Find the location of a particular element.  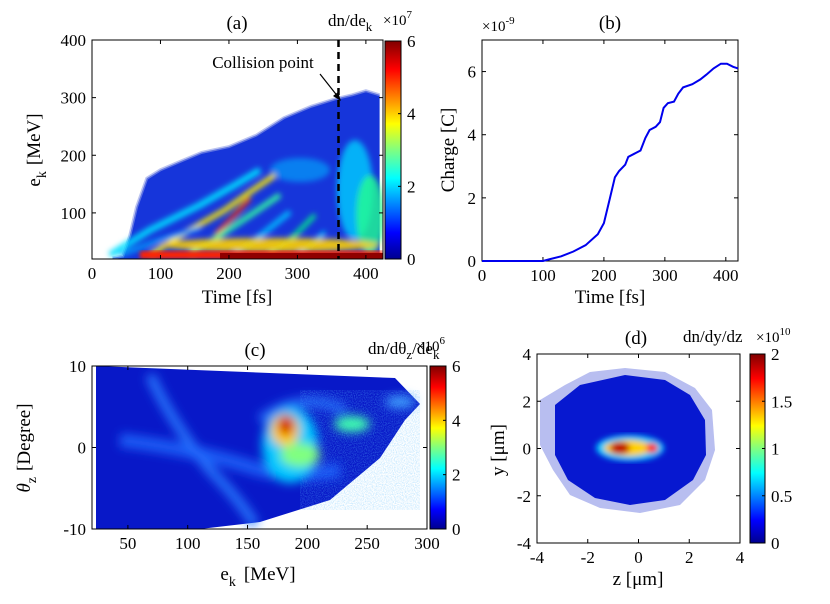

panel-c-cbar-multiplier: ×10⁶ is located at coordinates (430, 345).